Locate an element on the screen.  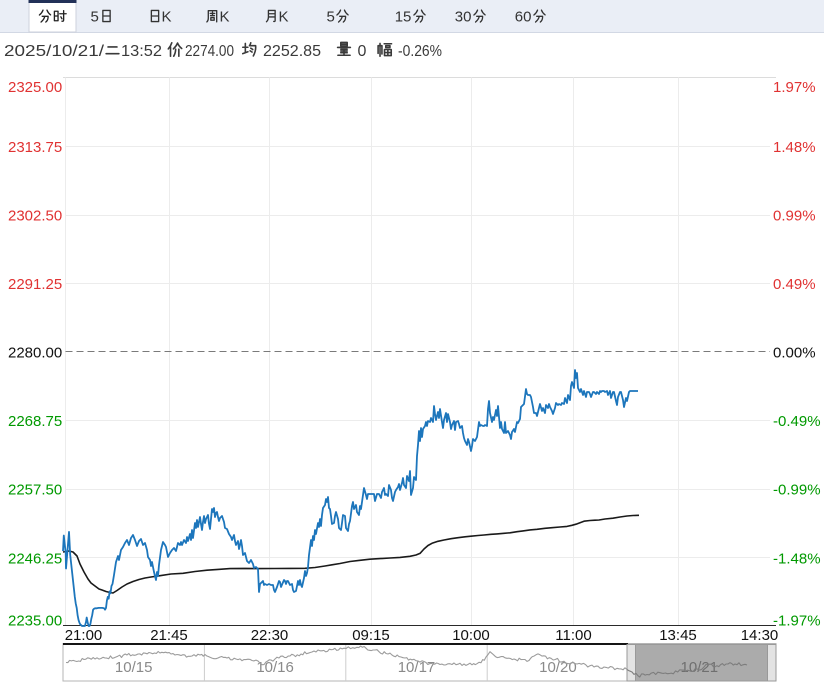
svg-text: 21:45 is located at coordinates (169, 635).